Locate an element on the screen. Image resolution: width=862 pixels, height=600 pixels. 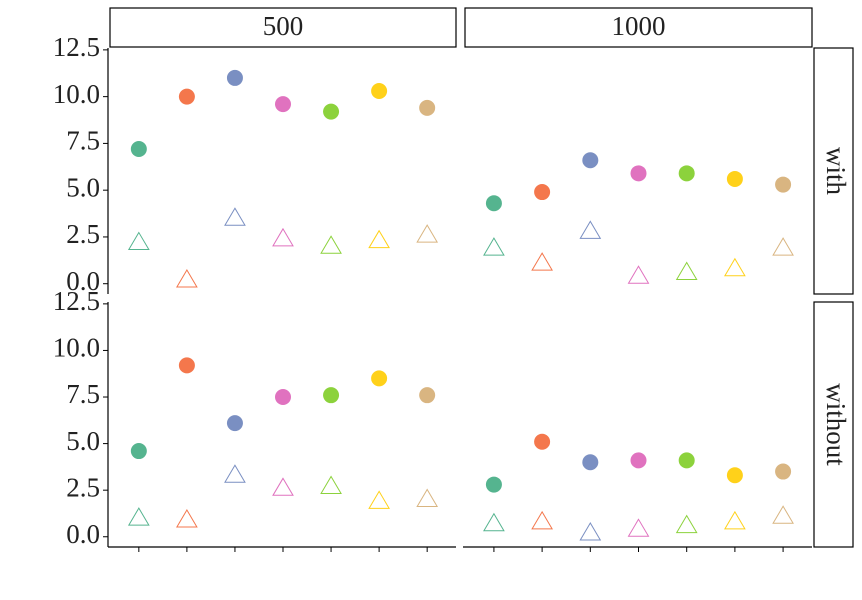
strip-label: without is located at coordinates (836, 424).